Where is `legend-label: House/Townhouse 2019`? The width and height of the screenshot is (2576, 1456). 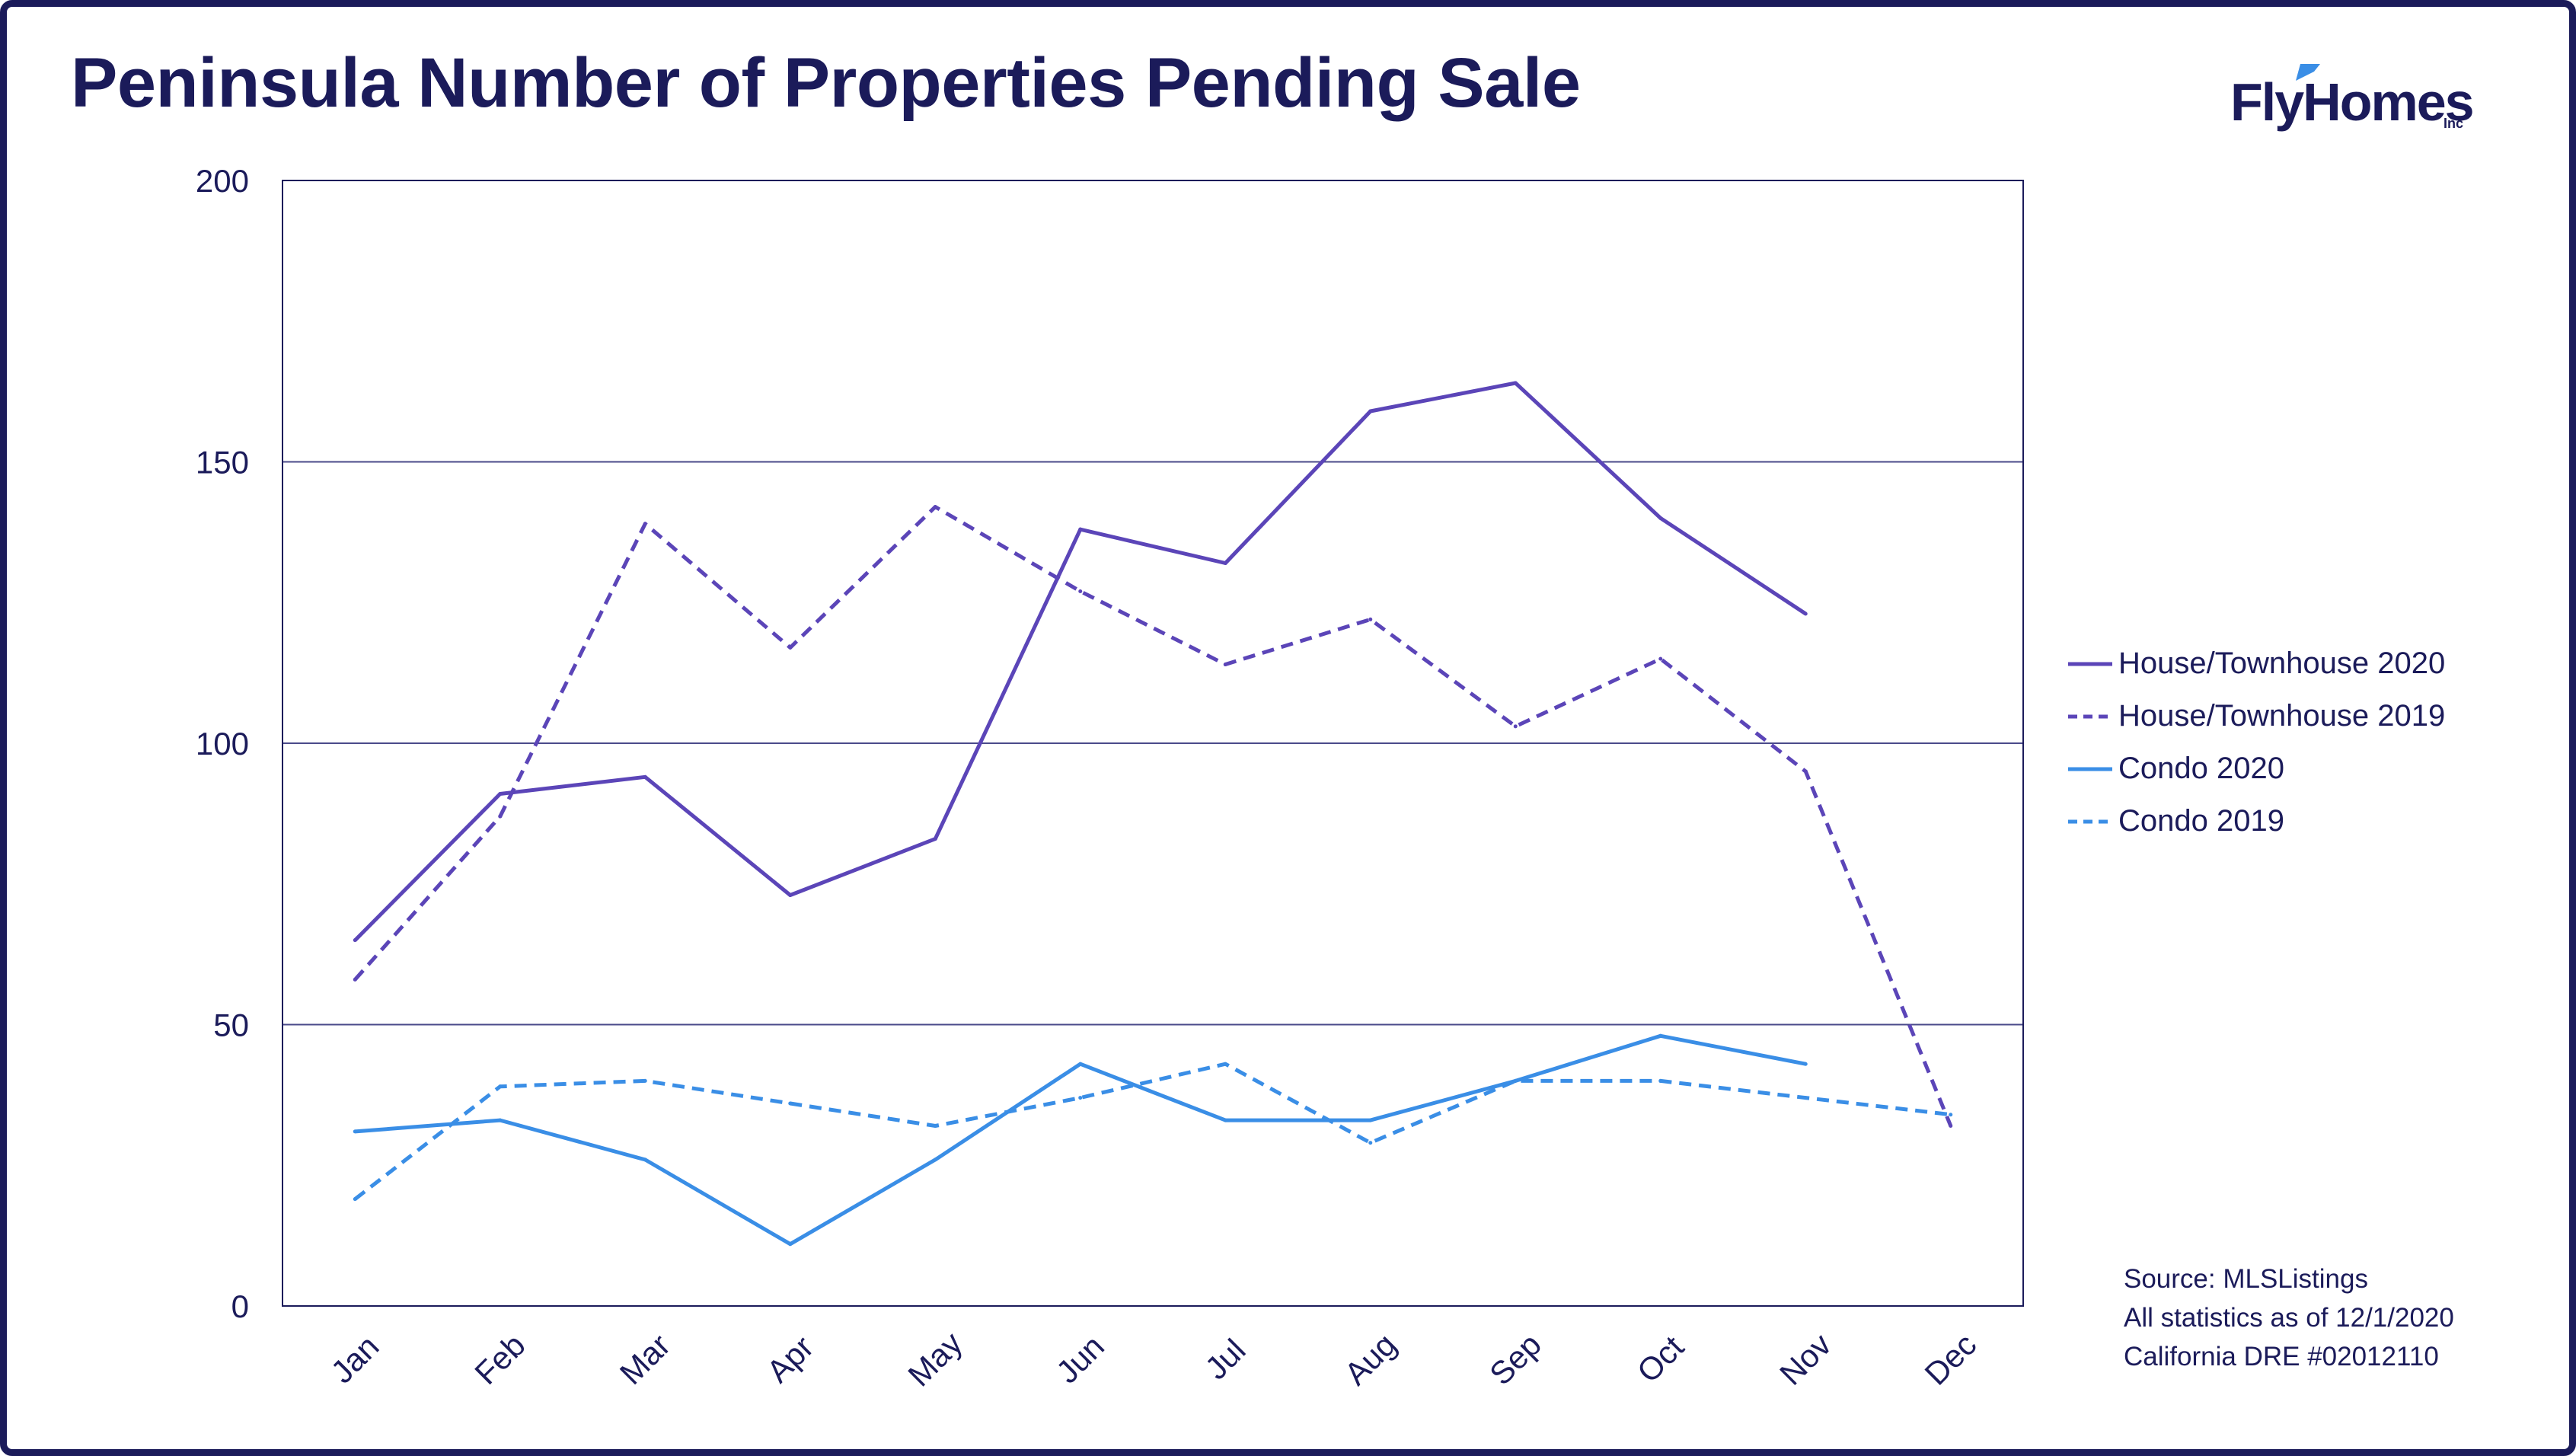 legend-label: House/Townhouse 2019 is located at coordinates (2282, 716).